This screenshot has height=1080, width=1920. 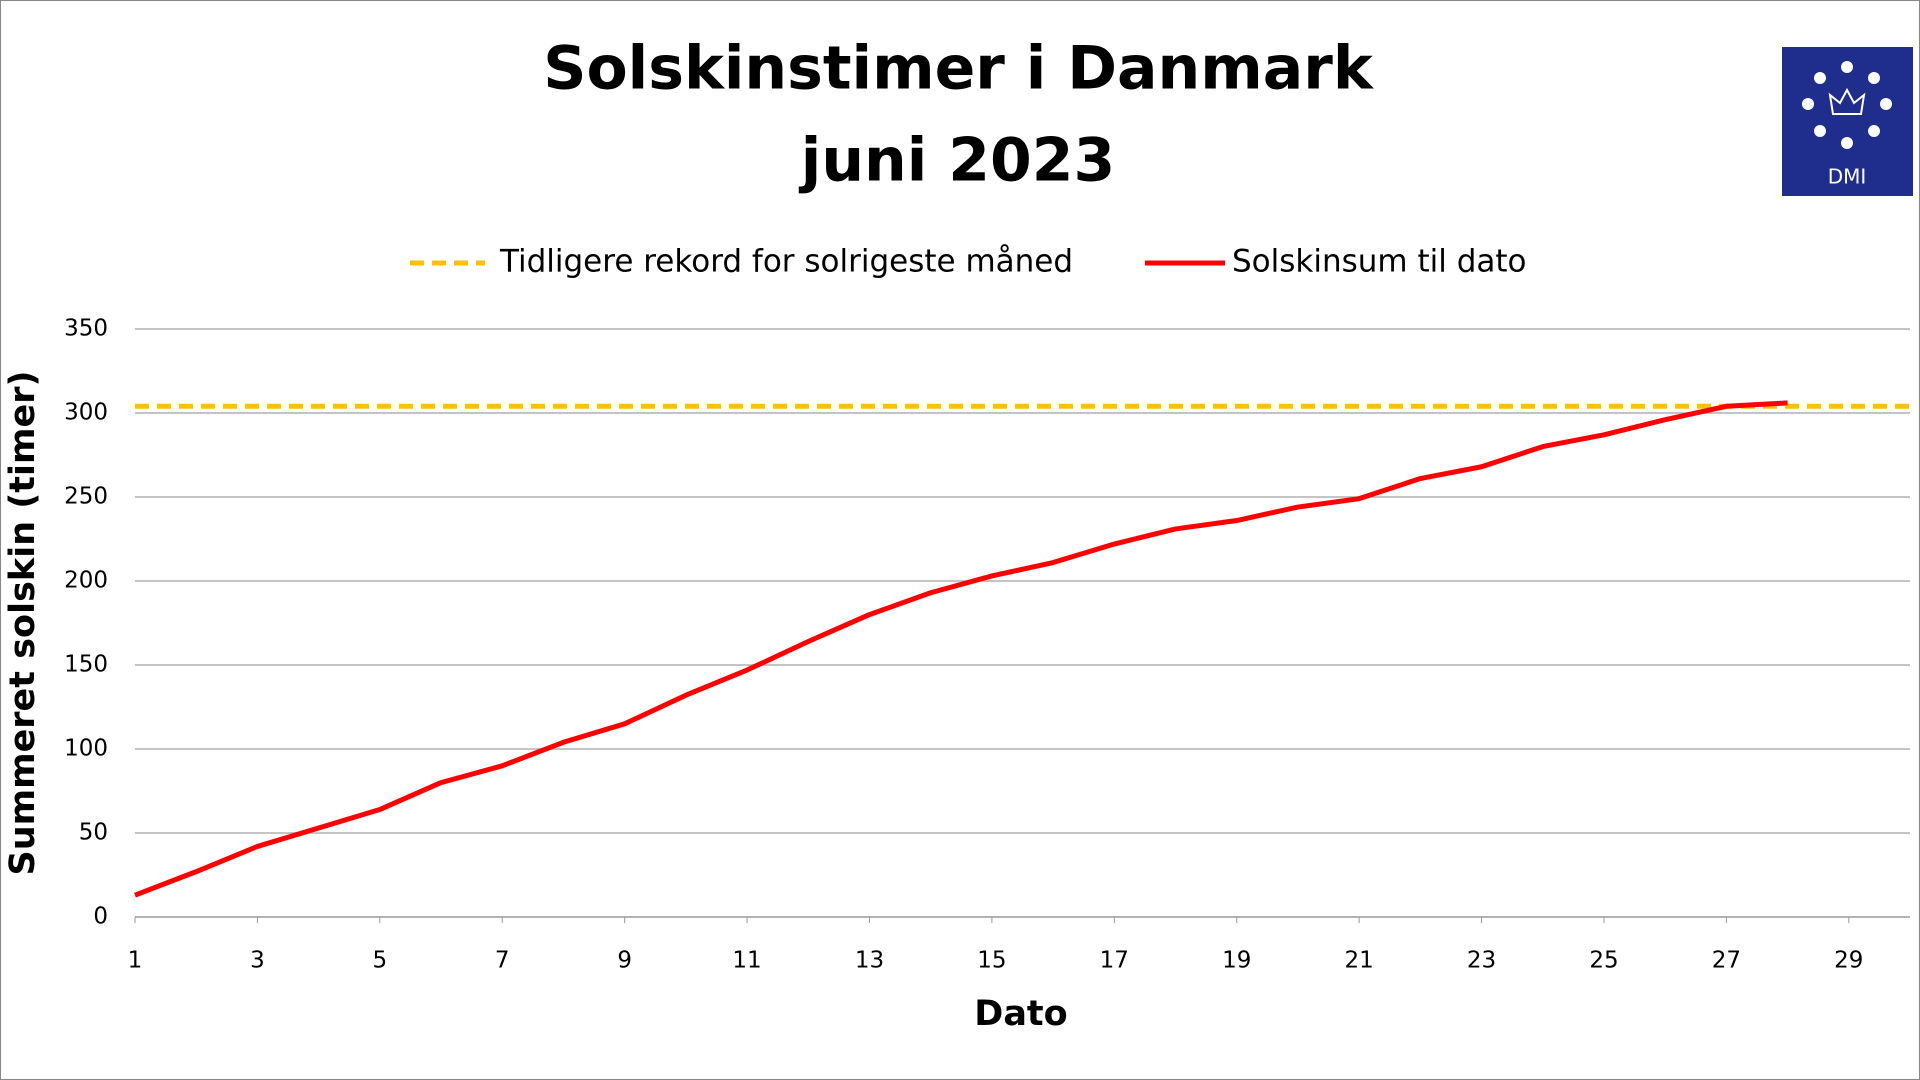 What do you see at coordinates (959, 69) in the screenshot?
I see `chart-title: Solskinstimer i Danmark` at bounding box center [959, 69].